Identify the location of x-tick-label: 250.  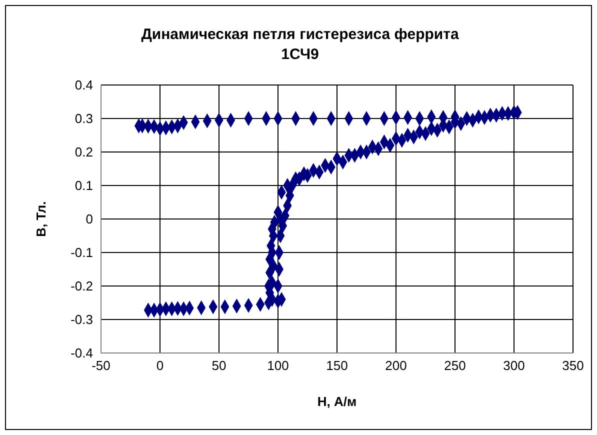
(455, 366).